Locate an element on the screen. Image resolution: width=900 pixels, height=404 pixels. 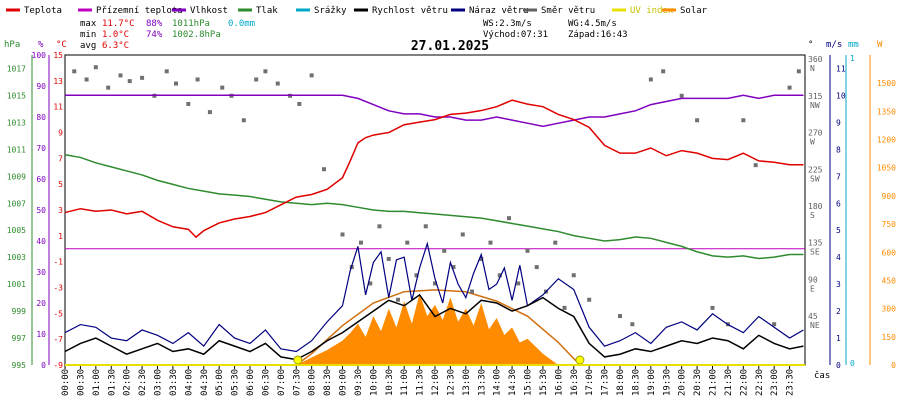
stats-wg: WG:4.5m/s is located at coordinates (592, 24).